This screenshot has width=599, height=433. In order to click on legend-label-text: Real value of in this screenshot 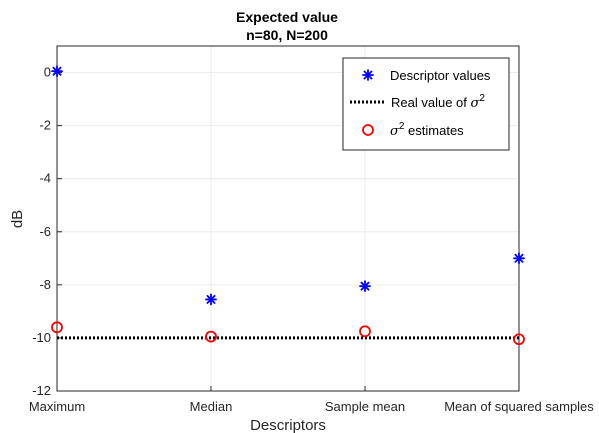, I will do `click(431, 102)`.